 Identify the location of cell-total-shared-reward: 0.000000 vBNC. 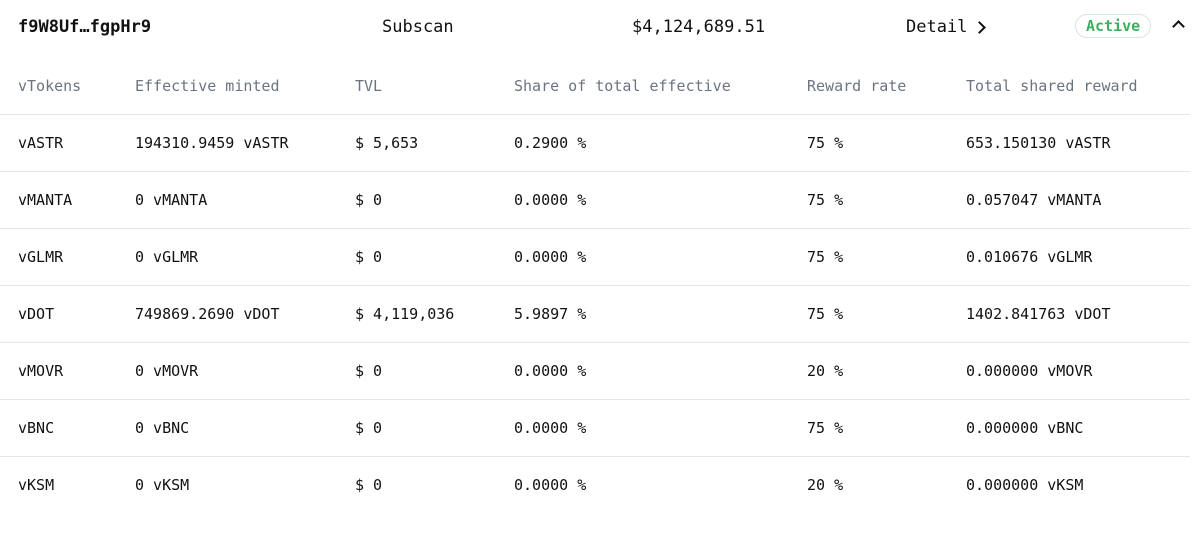
(1078, 428).